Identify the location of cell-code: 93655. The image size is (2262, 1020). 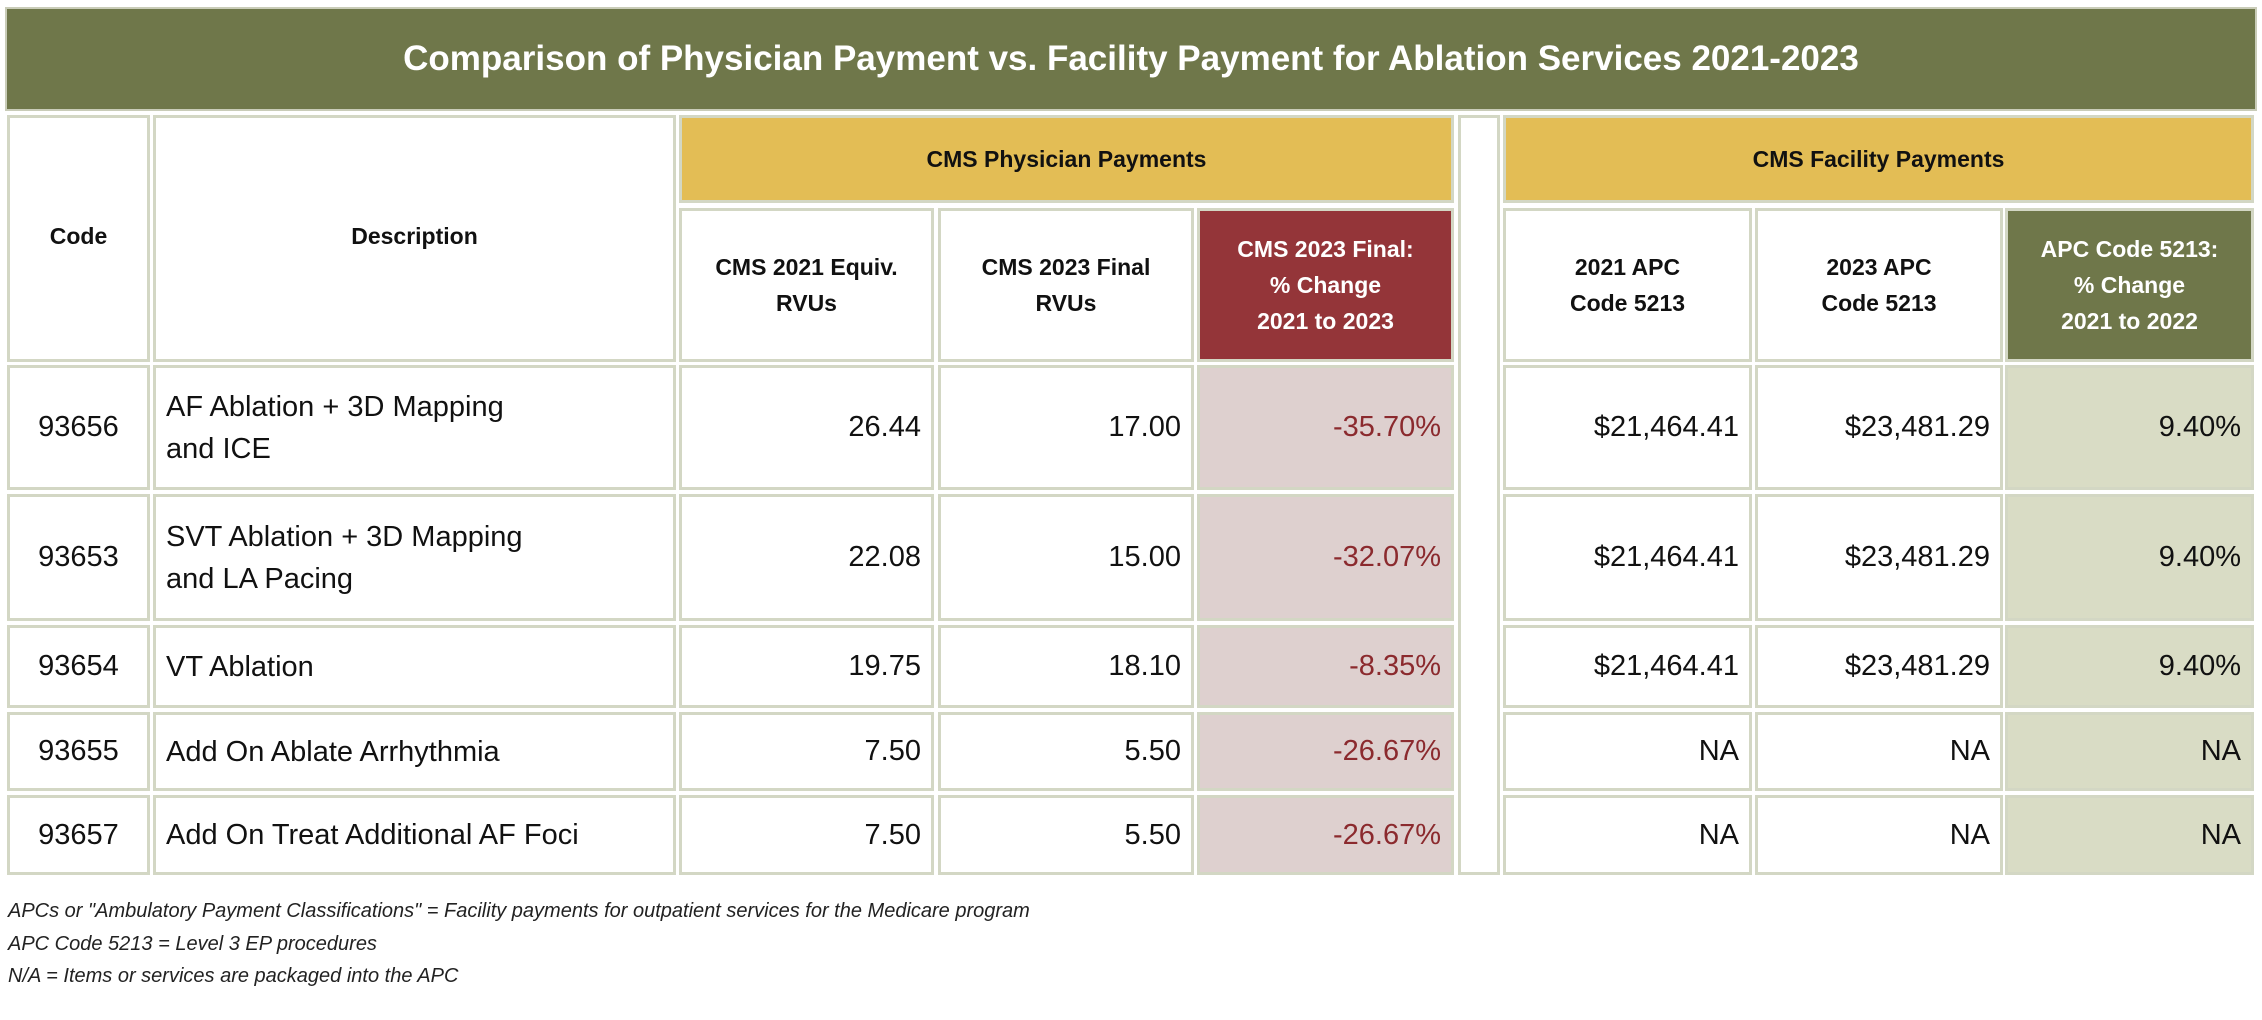
(78, 751).